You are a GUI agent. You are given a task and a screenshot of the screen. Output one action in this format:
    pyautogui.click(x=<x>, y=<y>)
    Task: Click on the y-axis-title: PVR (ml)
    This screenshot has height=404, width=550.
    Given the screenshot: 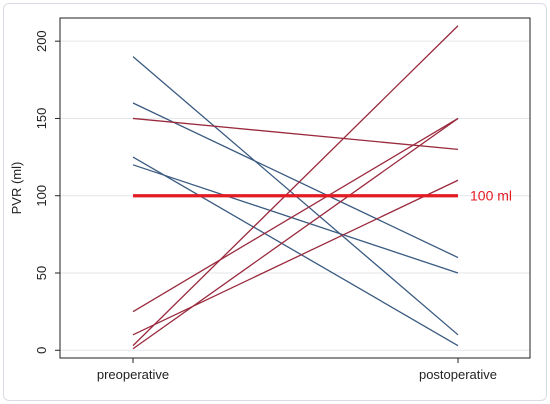 What is the action you would take?
    pyautogui.click(x=16, y=188)
    